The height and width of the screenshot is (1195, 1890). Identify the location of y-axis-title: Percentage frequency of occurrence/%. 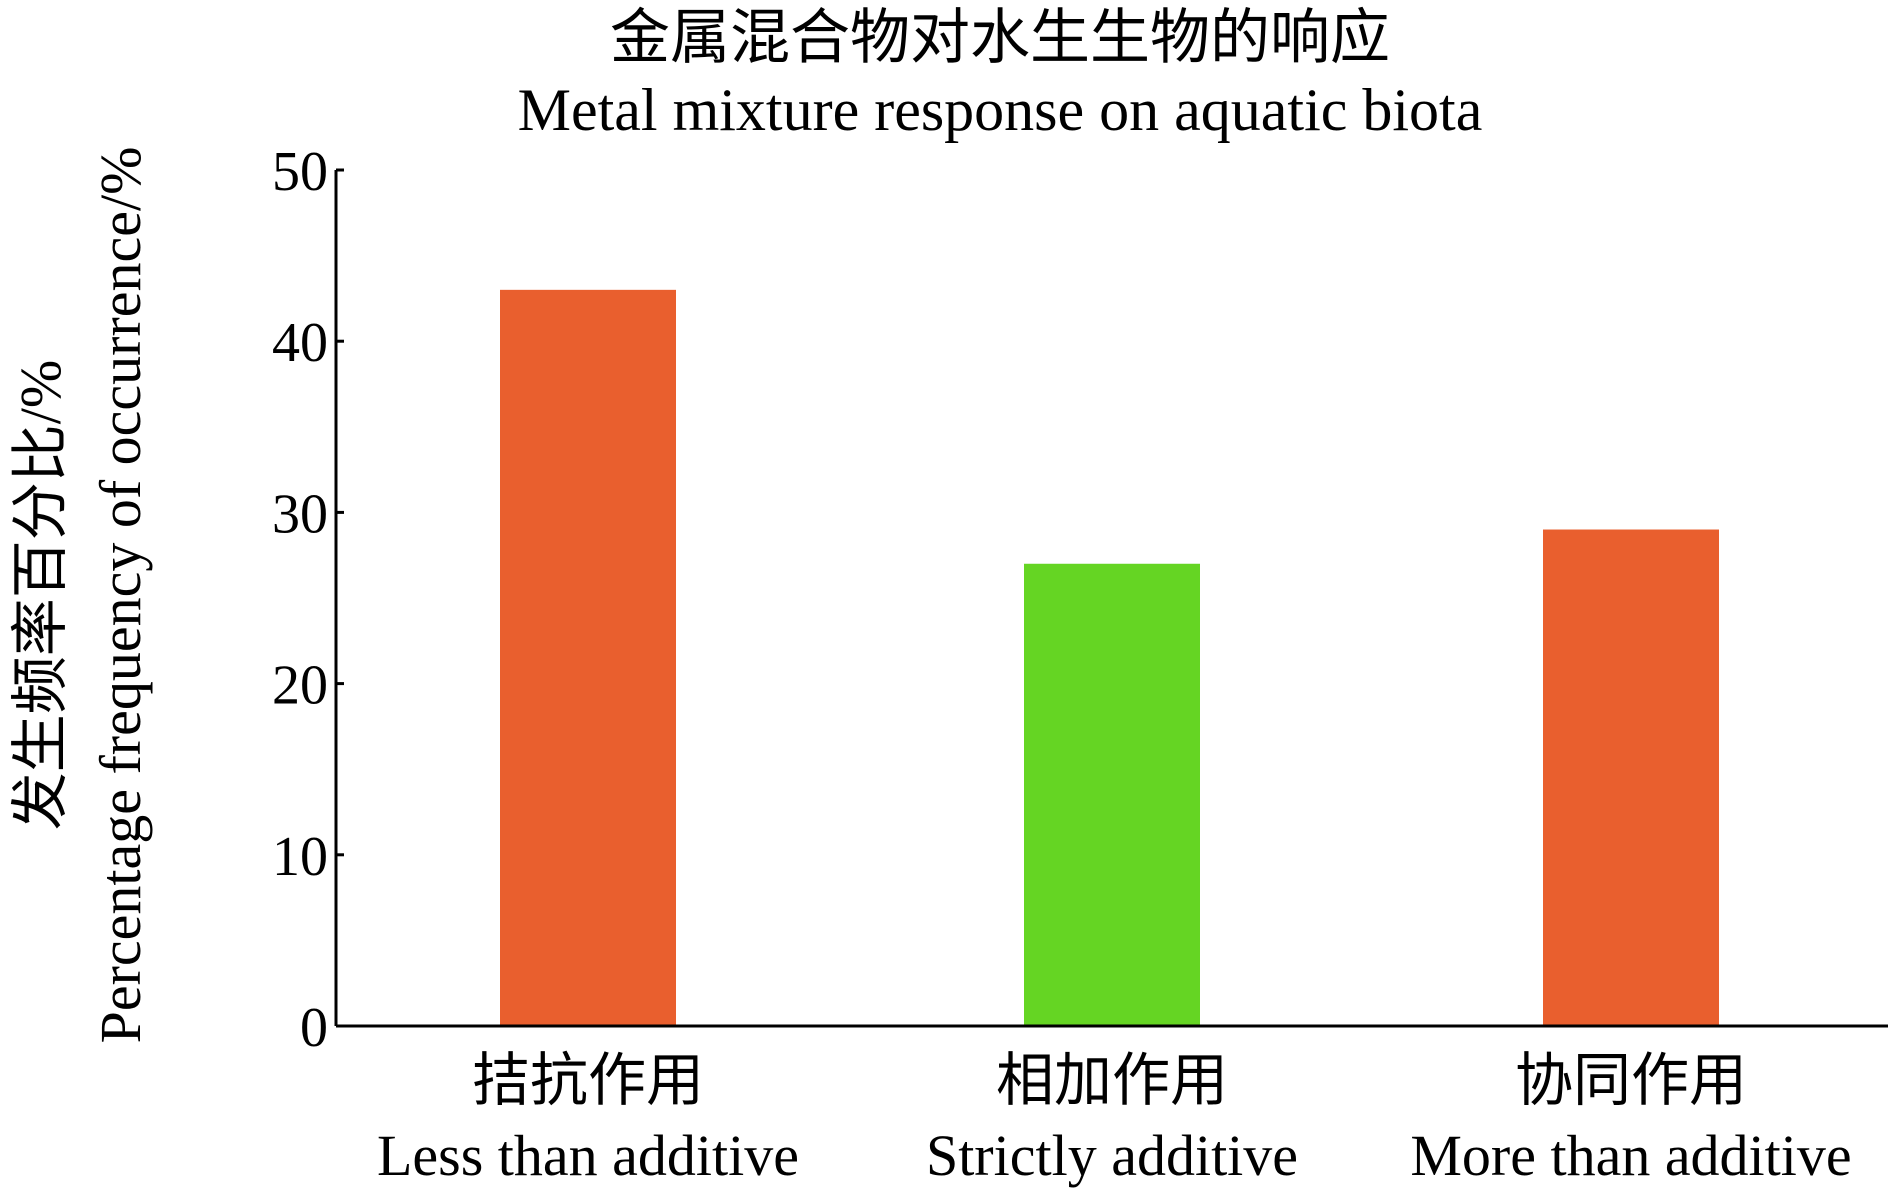
(120, 595).